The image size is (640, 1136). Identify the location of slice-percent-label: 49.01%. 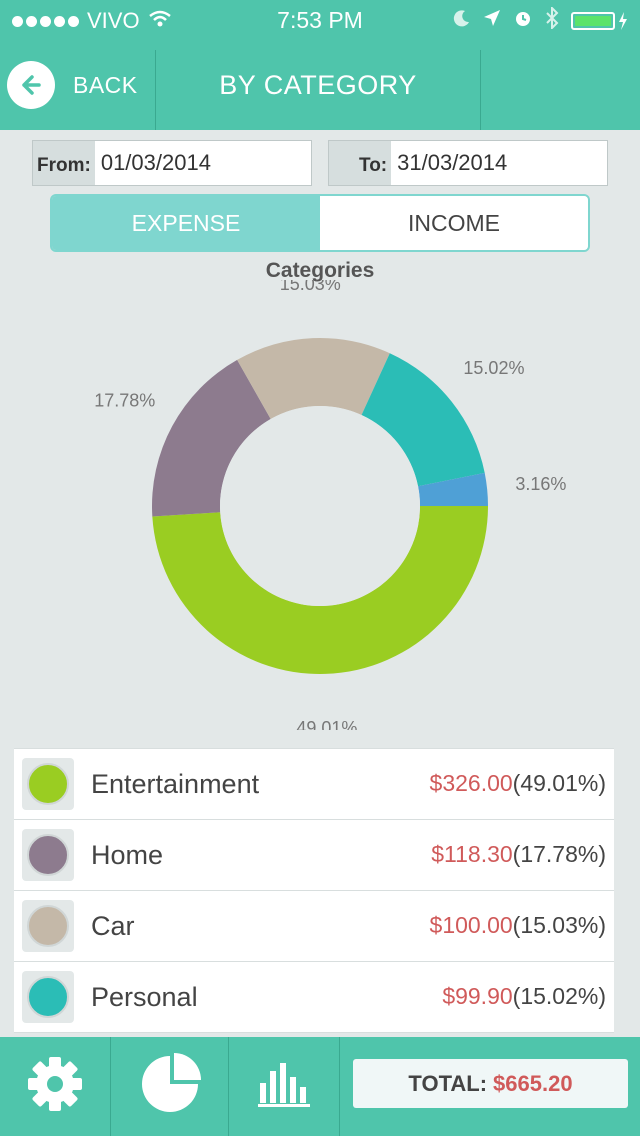
(326, 724).